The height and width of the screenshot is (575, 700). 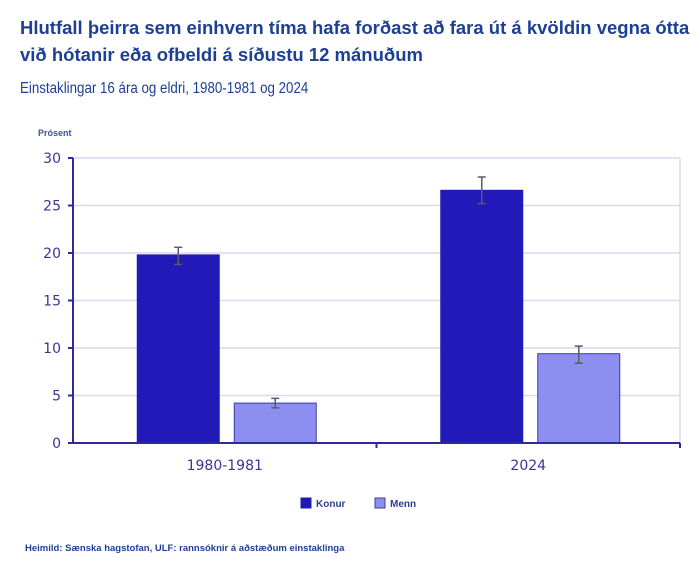 What do you see at coordinates (52, 302) in the screenshot?
I see `y-tick-label: 15` at bounding box center [52, 302].